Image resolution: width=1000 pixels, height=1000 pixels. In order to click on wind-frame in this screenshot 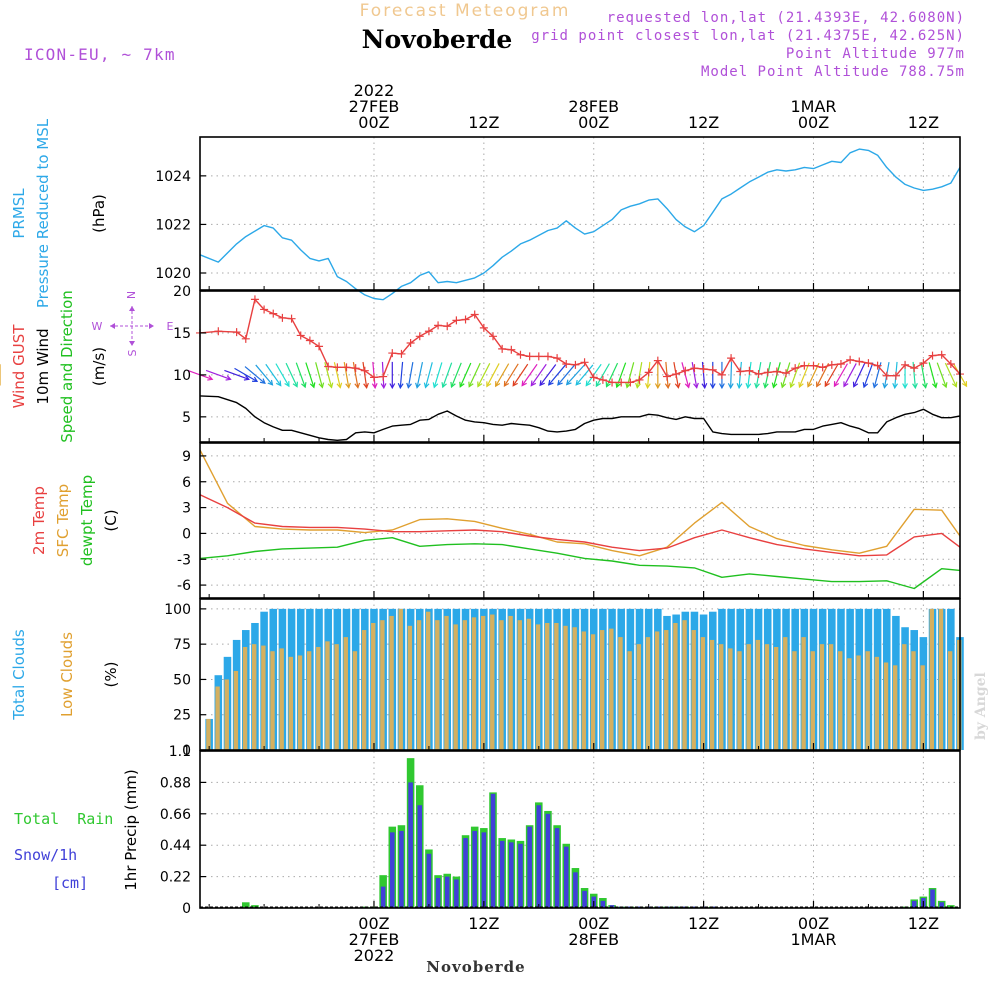, I will do `click(580, 366)`.